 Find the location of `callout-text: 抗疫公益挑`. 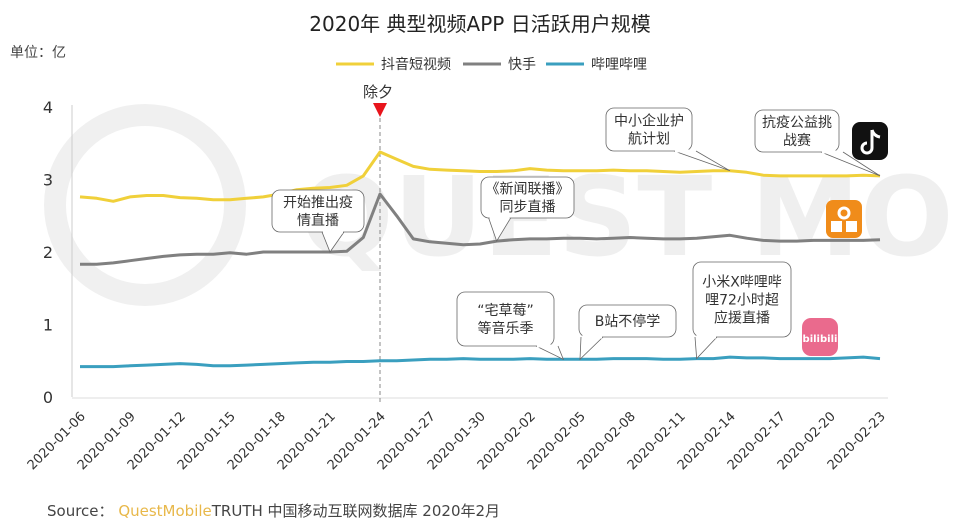

callout-text: 抗疫公益挑 is located at coordinates (797, 123).